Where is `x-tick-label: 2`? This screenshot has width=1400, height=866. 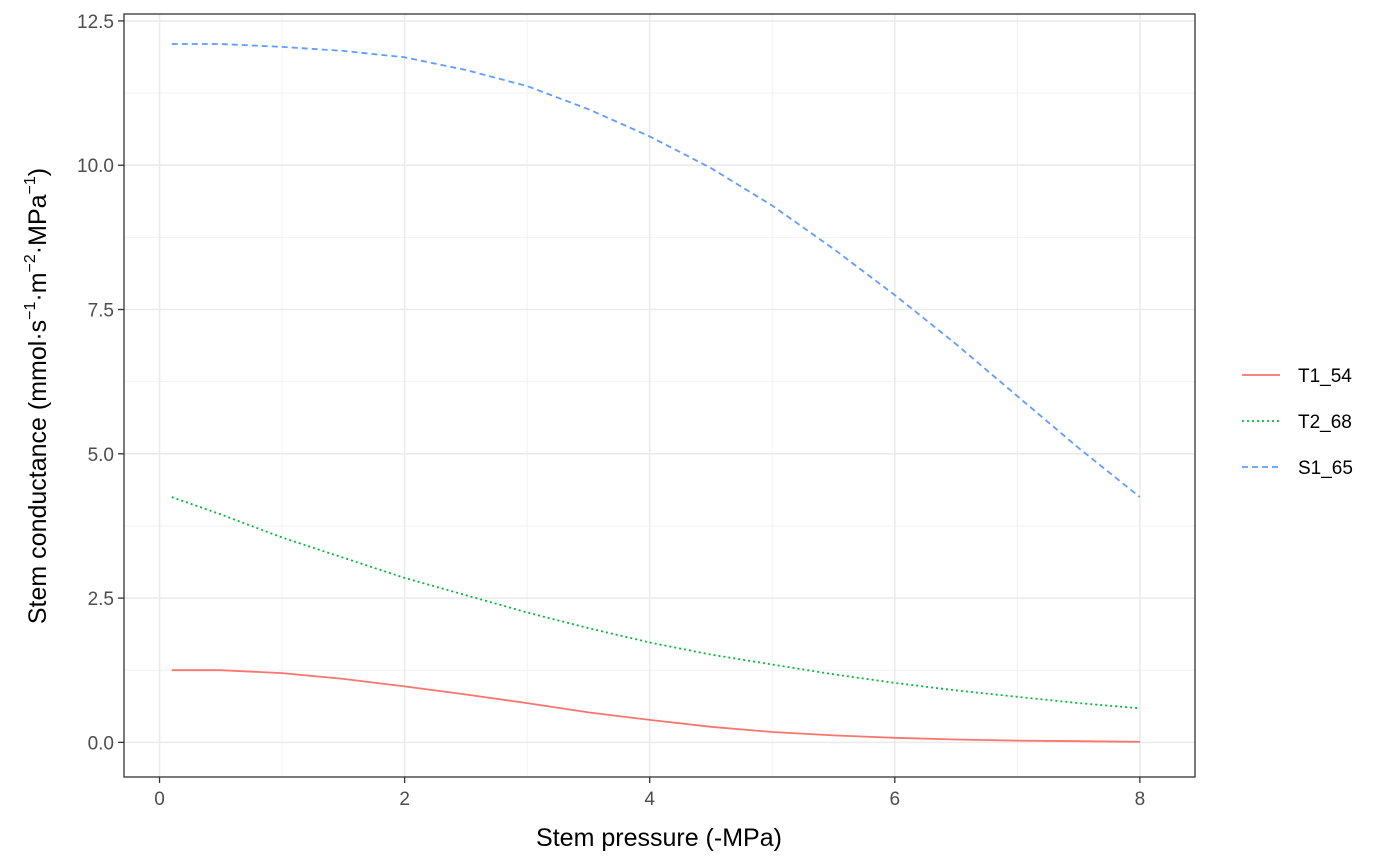
x-tick-label: 2 is located at coordinates (404, 799).